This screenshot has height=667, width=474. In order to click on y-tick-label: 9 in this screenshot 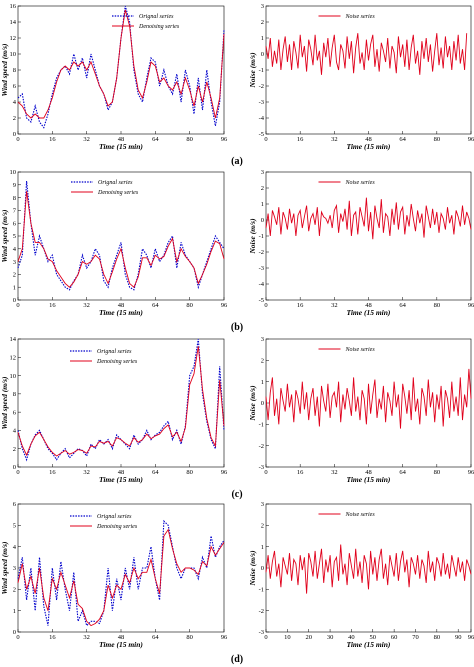, I will do `click(14, 185)`.